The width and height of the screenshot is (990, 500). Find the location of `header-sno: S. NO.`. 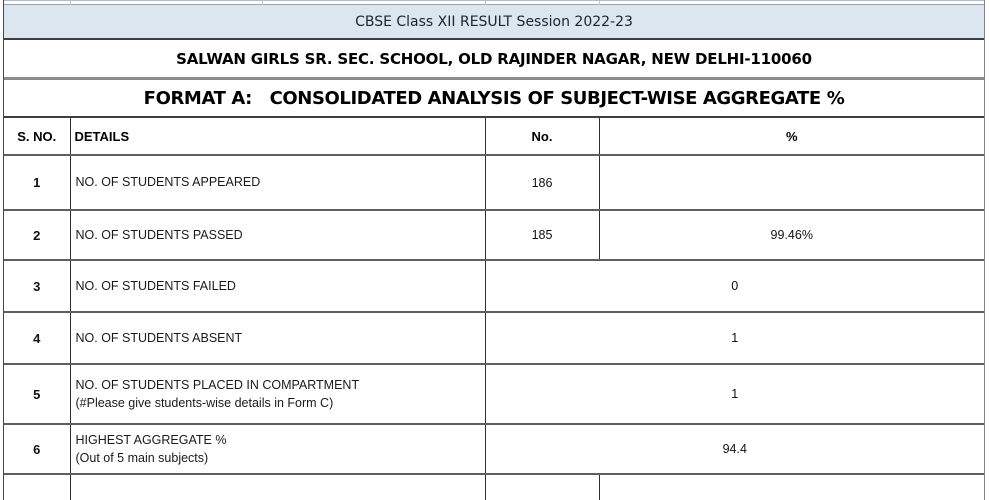

header-sno: S. NO. is located at coordinates (37, 136).